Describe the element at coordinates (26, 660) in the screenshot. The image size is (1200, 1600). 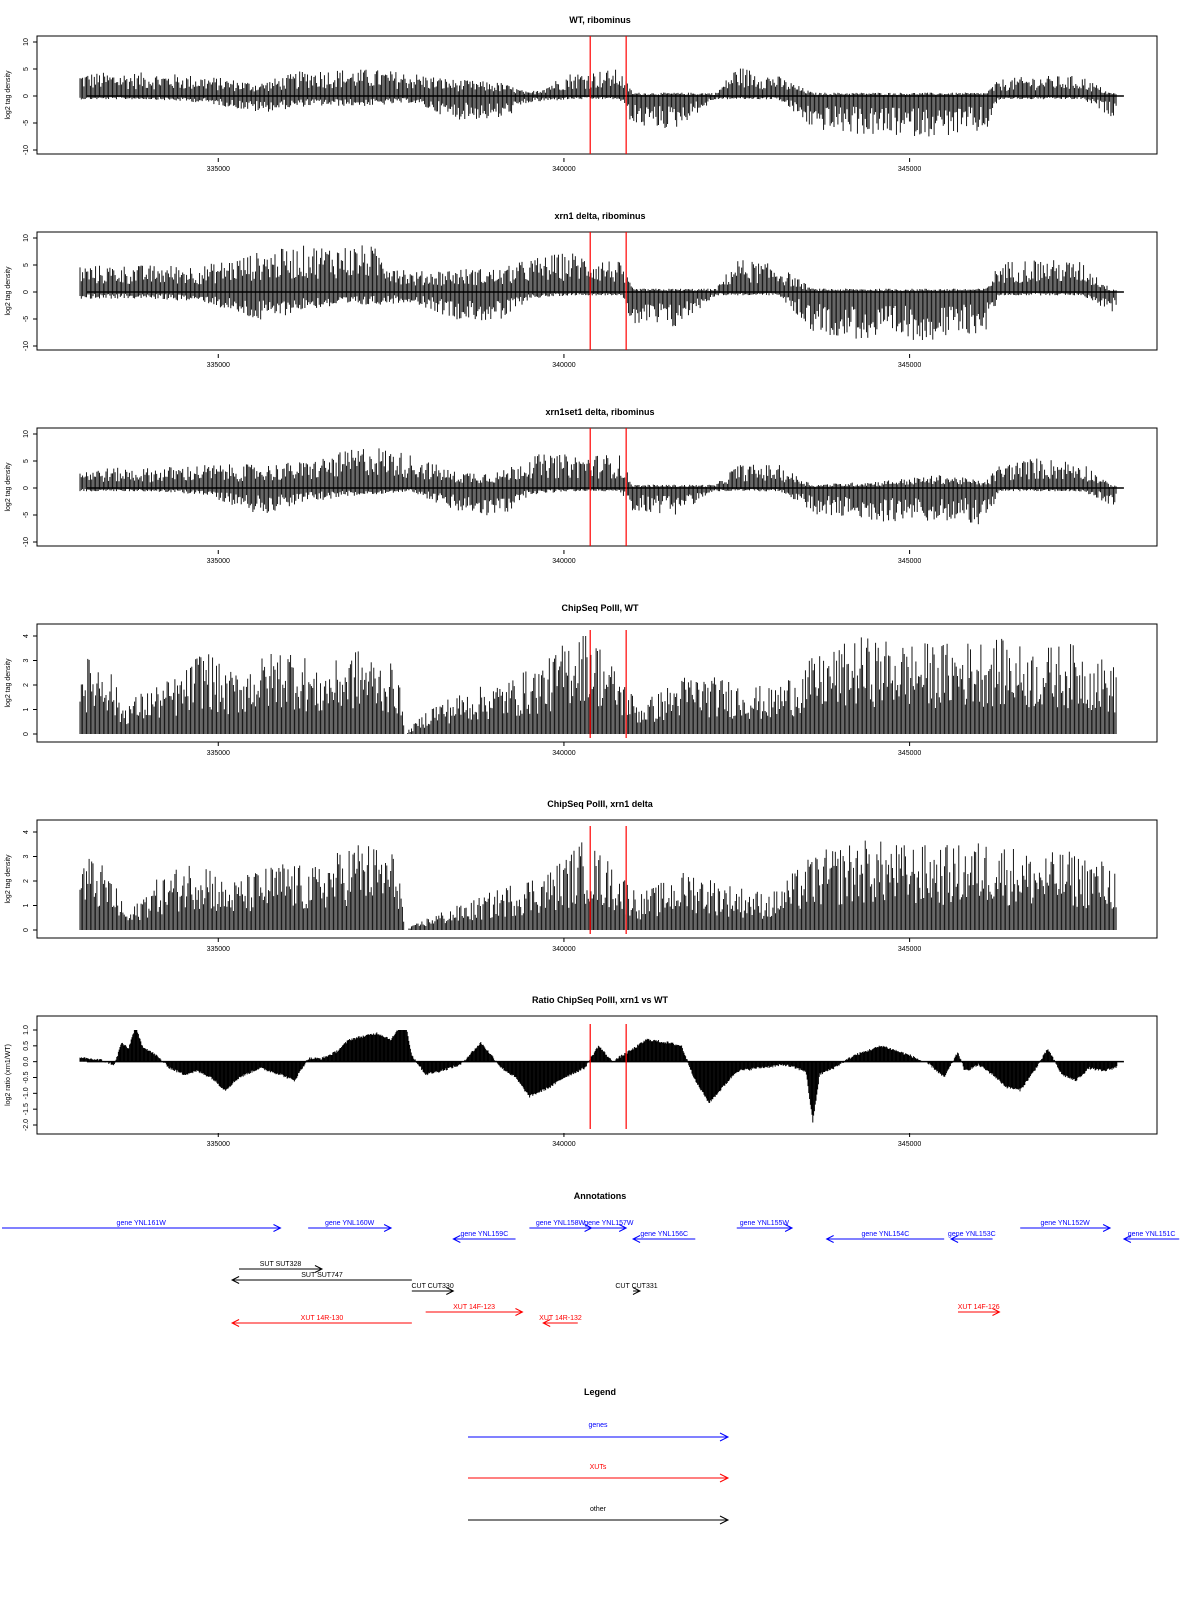
I see `y-tick-label: 3` at that location.